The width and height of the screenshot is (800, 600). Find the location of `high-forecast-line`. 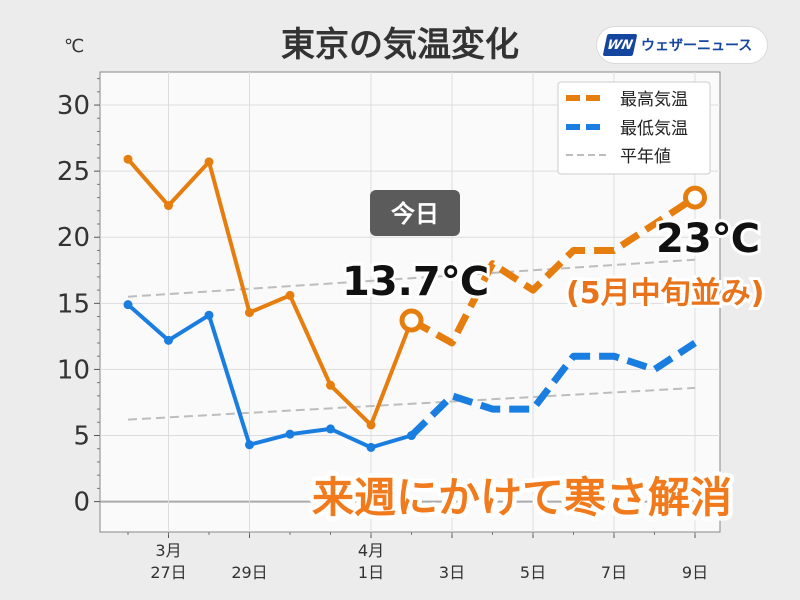

high-forecast-line is located at coordinates (553, 270).